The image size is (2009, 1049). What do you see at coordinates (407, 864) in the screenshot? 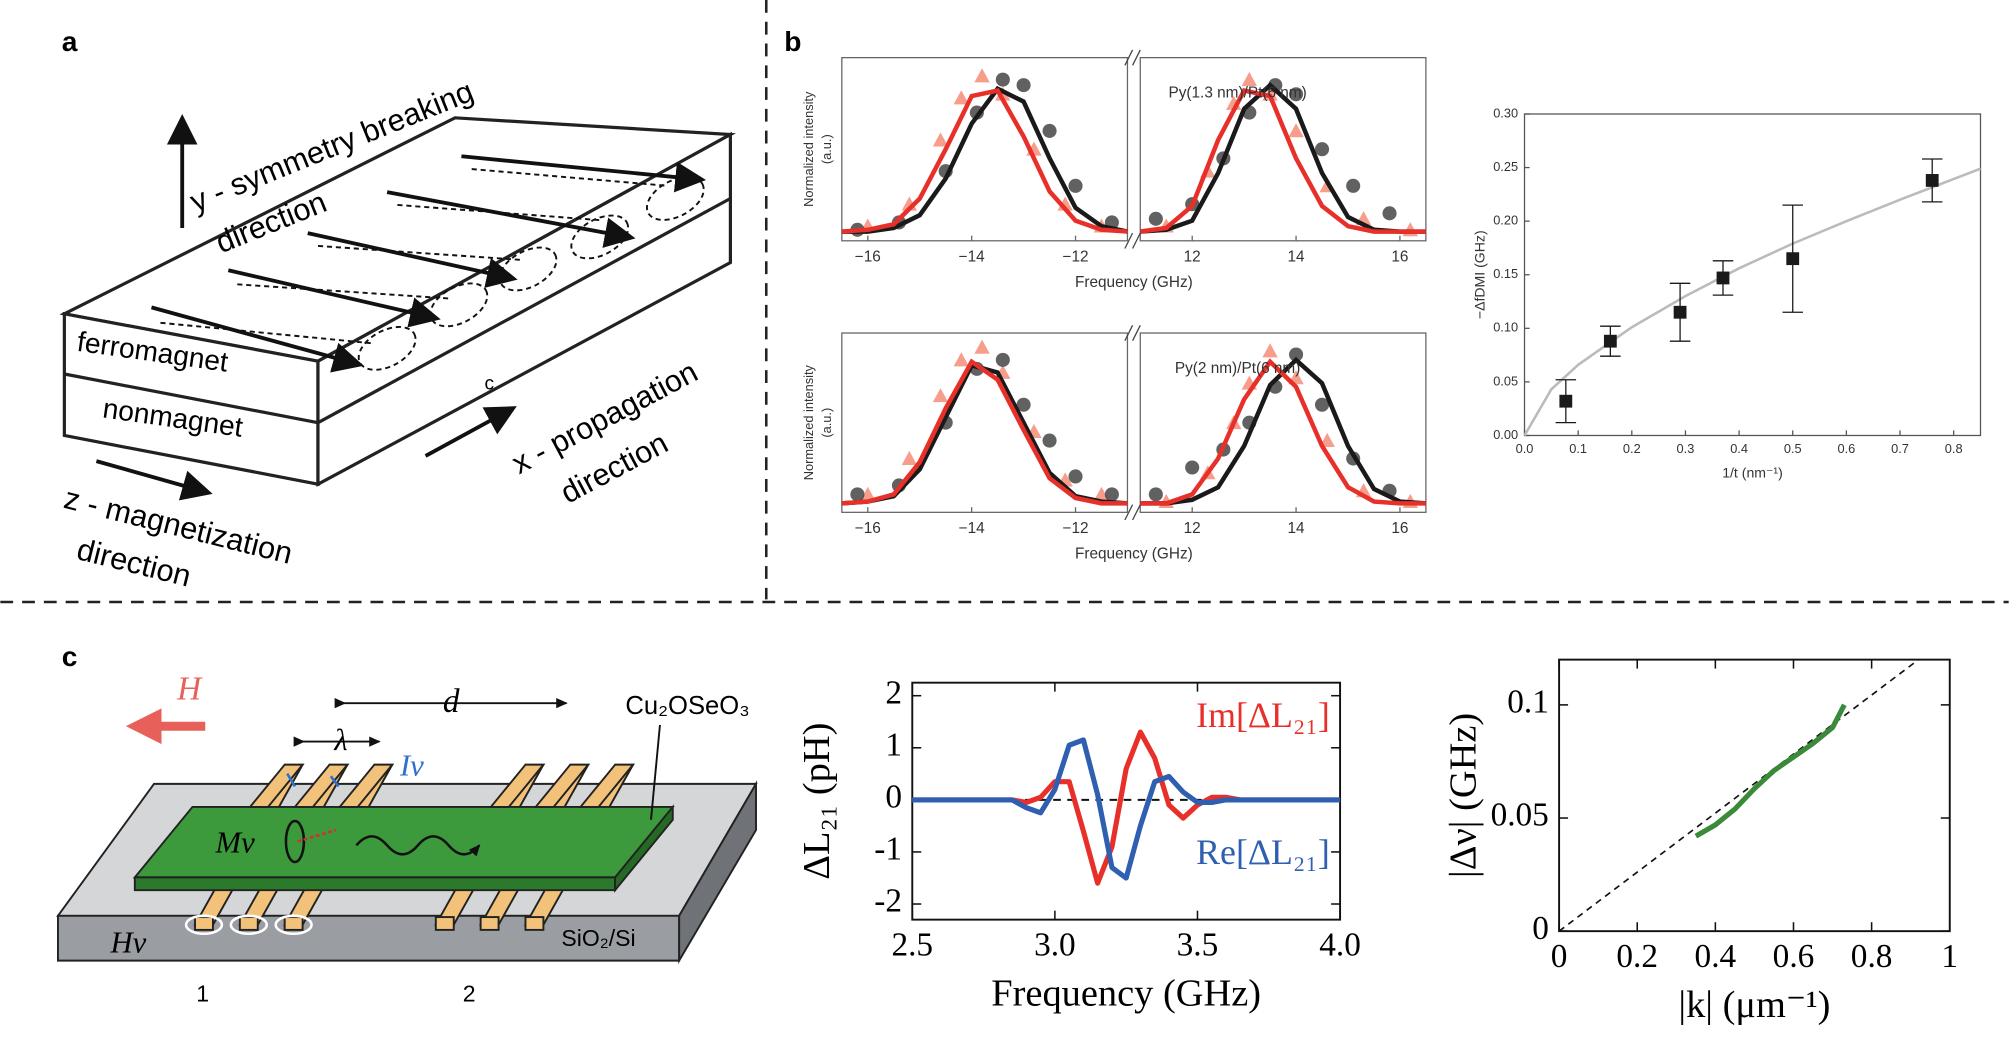
I see `device-diagram` at bounding box center [407, 864].